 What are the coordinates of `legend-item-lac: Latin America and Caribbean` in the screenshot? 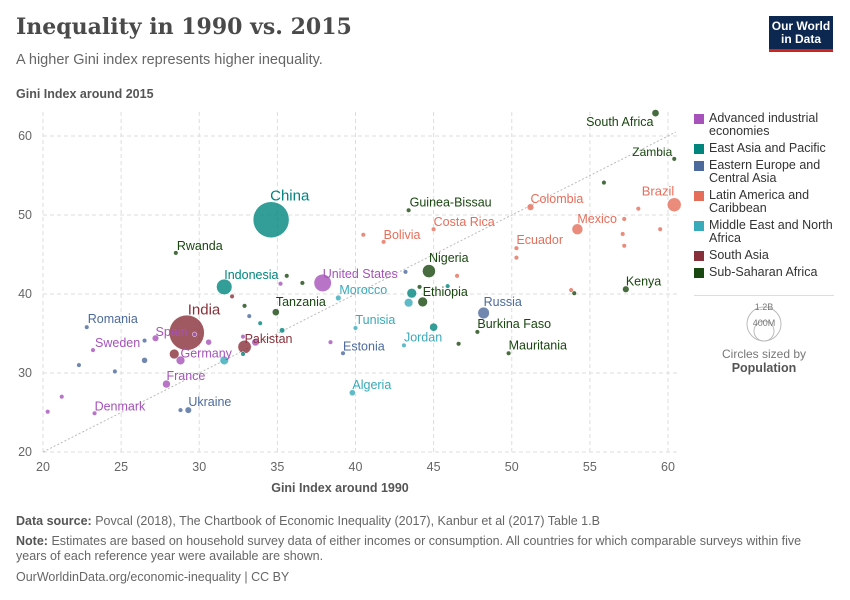 It's located at (769, 202).